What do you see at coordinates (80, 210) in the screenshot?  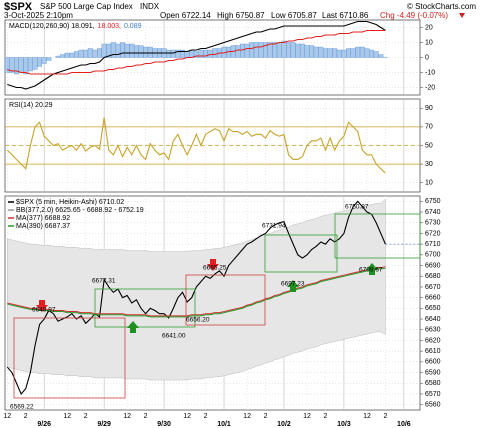 I see `legend-entry: BB(377,2.0) 6625.65 - 6688.92 - 6752.19` at bounding box center [80, 210].